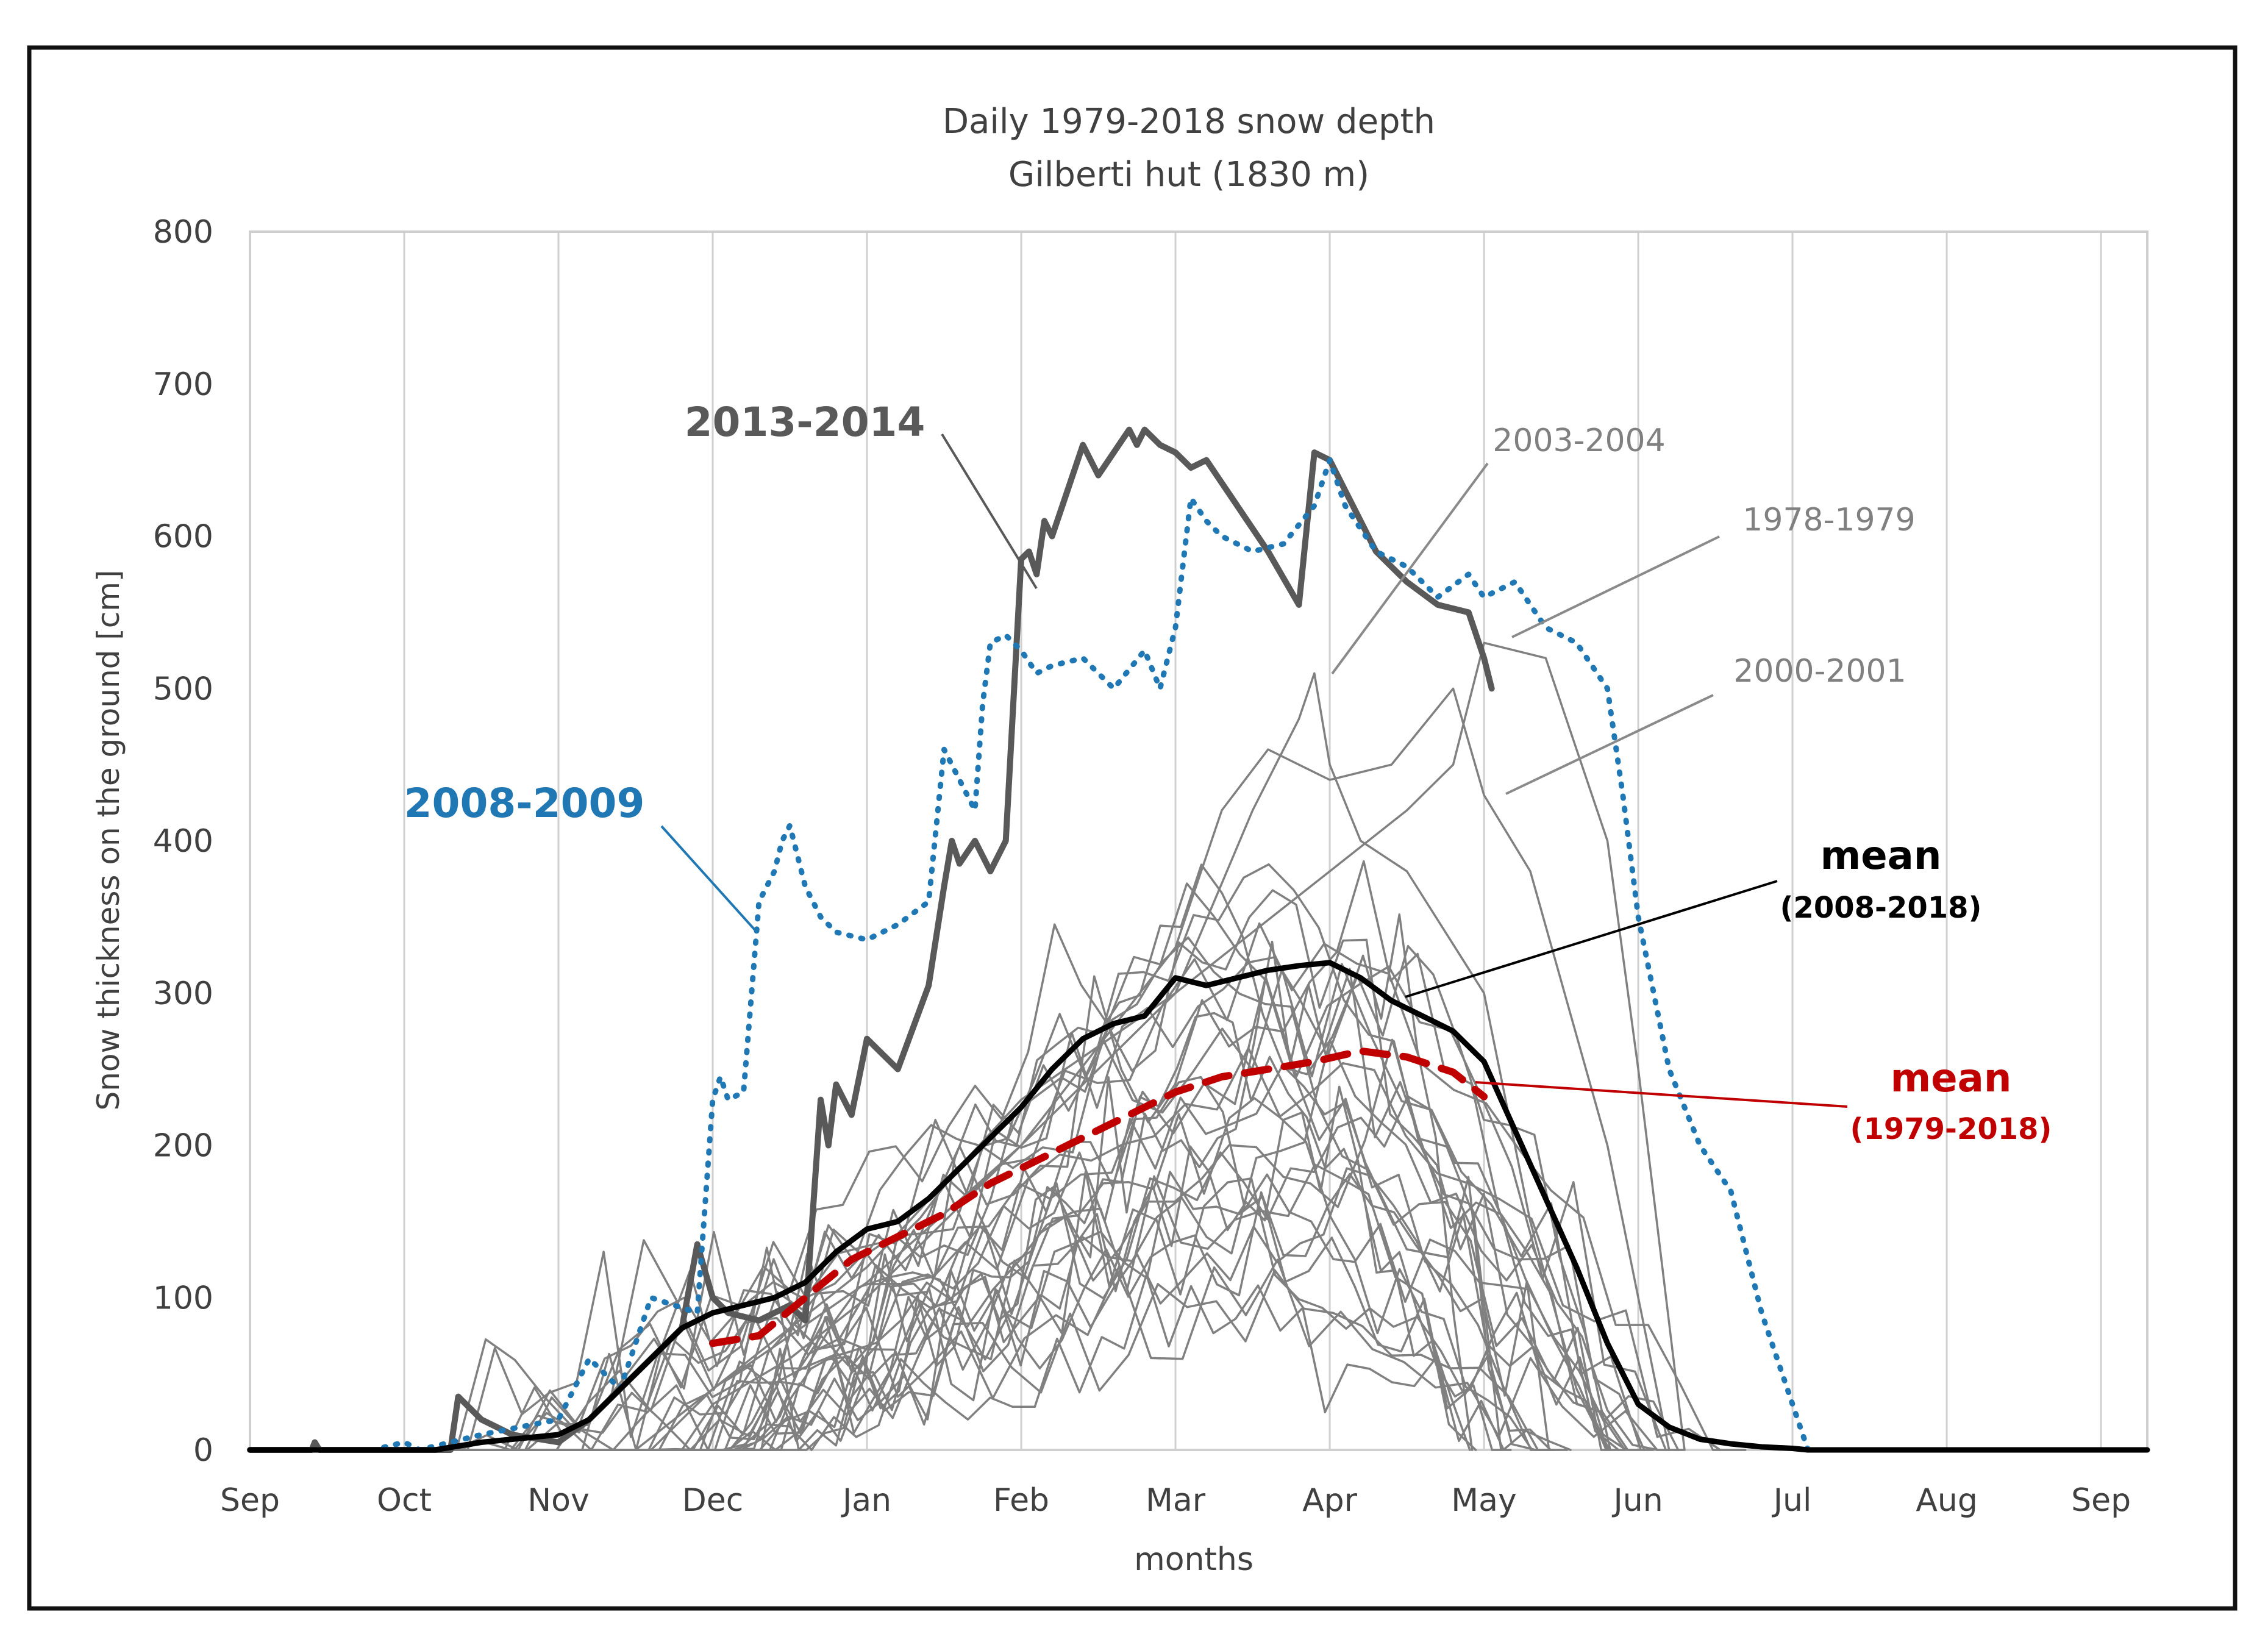 The height and width of the screenshot is (1631, 2268). What do you see at coordinates (1792, 1500) in the screenshot?
I see `x-tick-label: Jul` at bounding box center [1792, 1500].